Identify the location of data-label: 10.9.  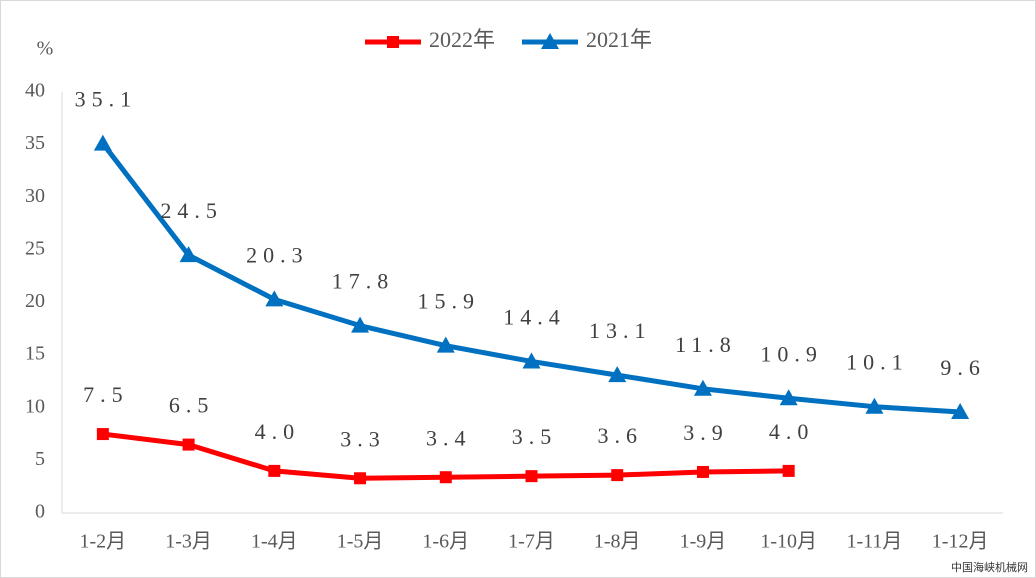
(791, 353).